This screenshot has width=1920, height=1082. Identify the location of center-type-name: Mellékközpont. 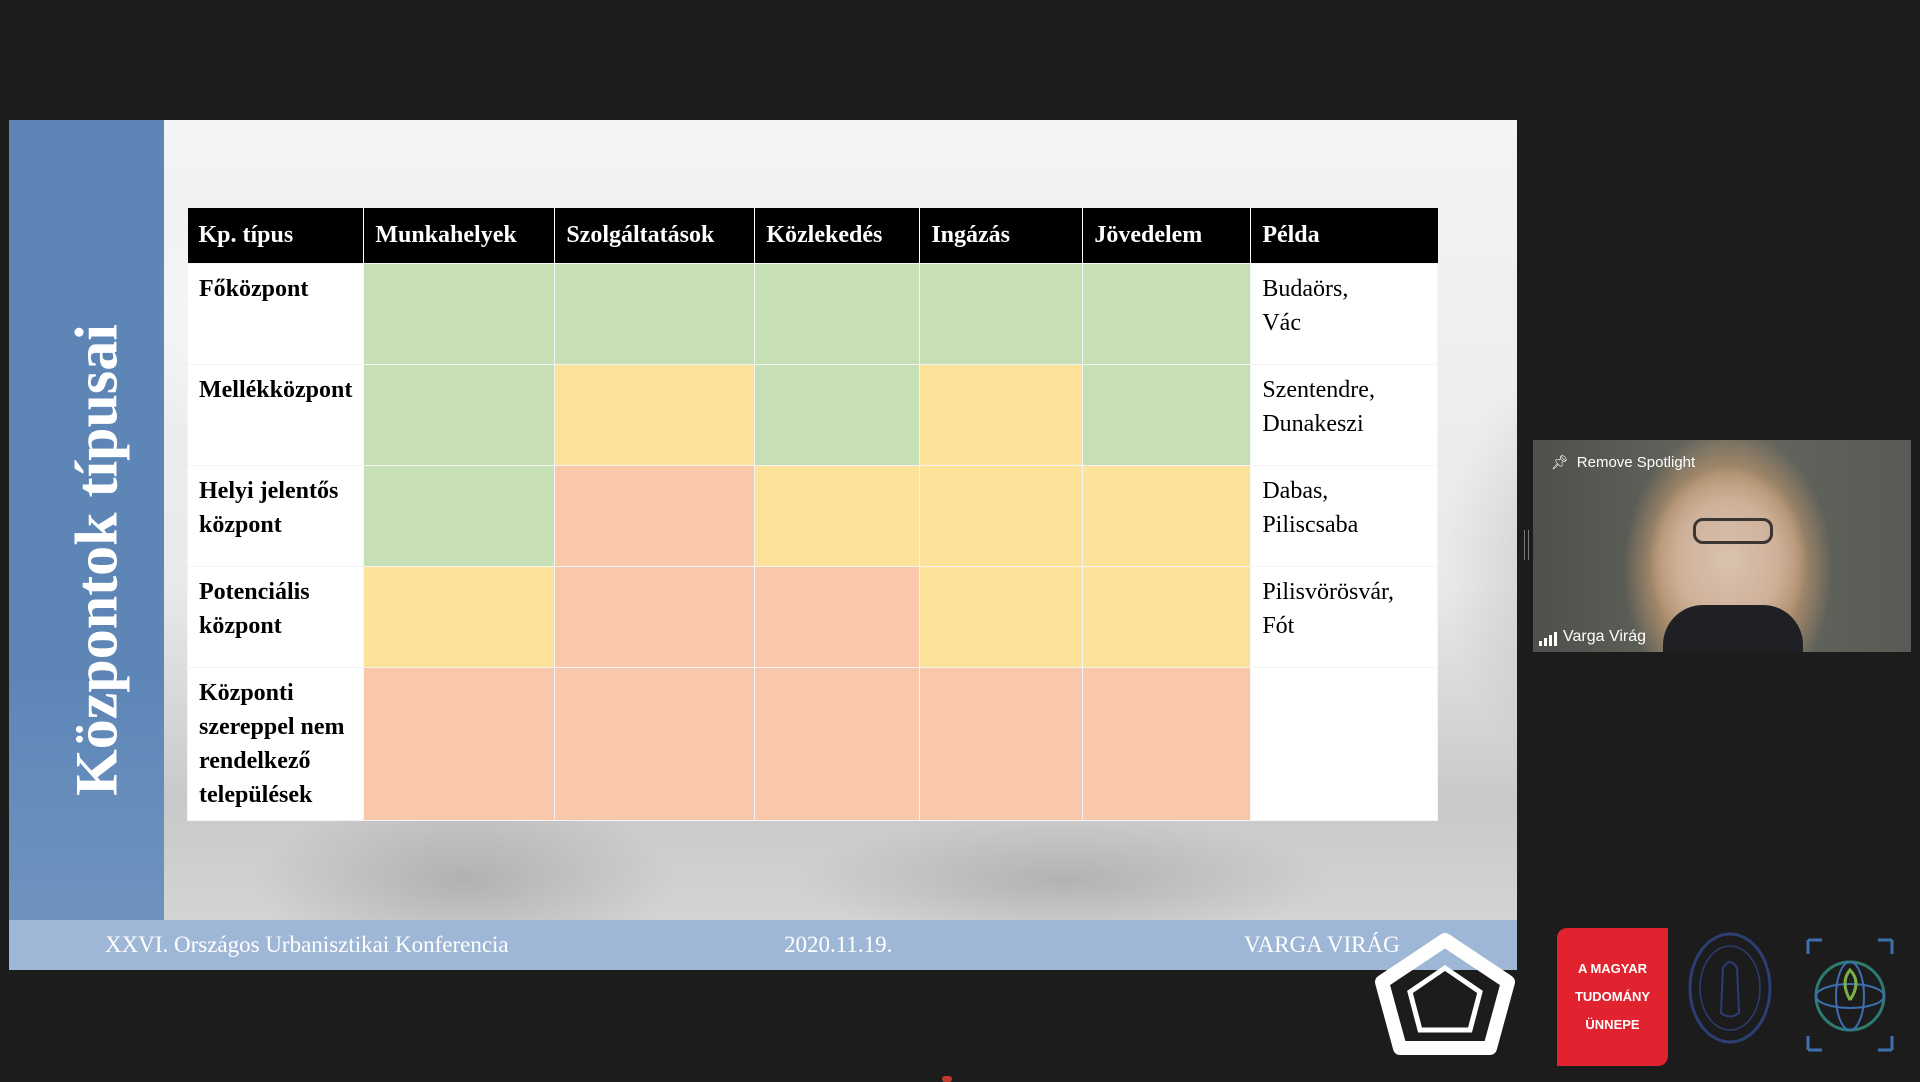
(275, 414).